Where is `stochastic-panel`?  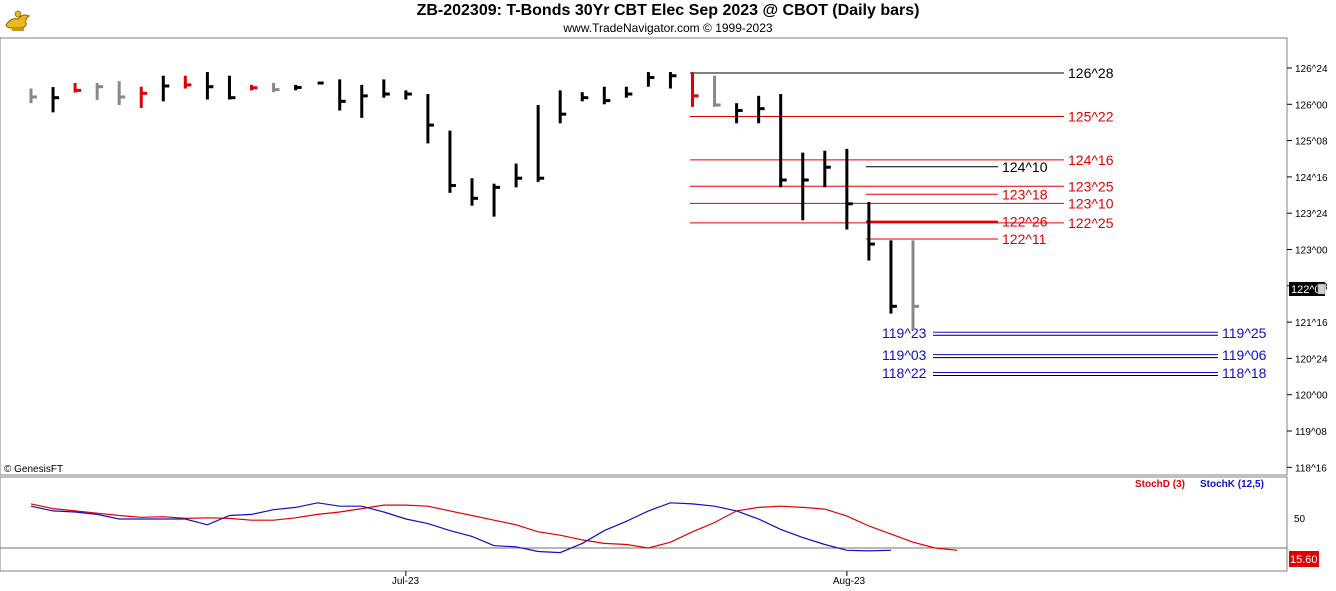 stochastic-panel is located at coordinates (494, 528).